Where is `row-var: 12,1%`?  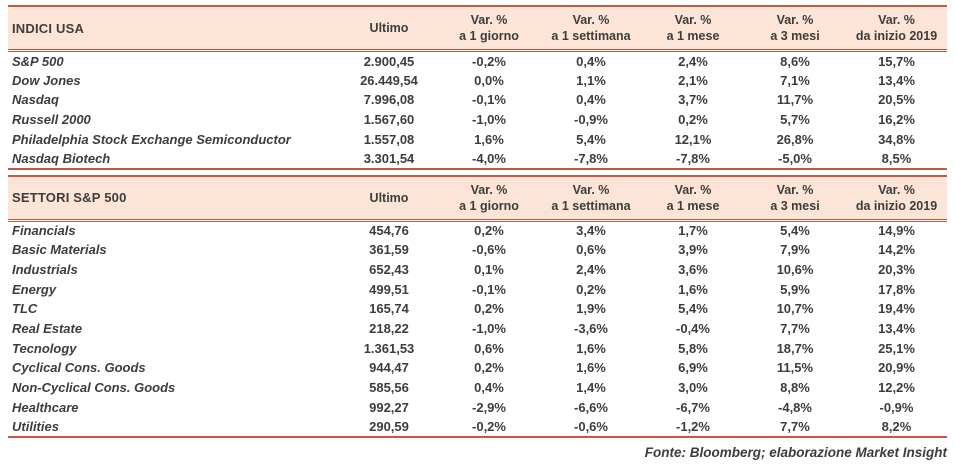 row-var: 12,1% is located at coordinates (693, 139).